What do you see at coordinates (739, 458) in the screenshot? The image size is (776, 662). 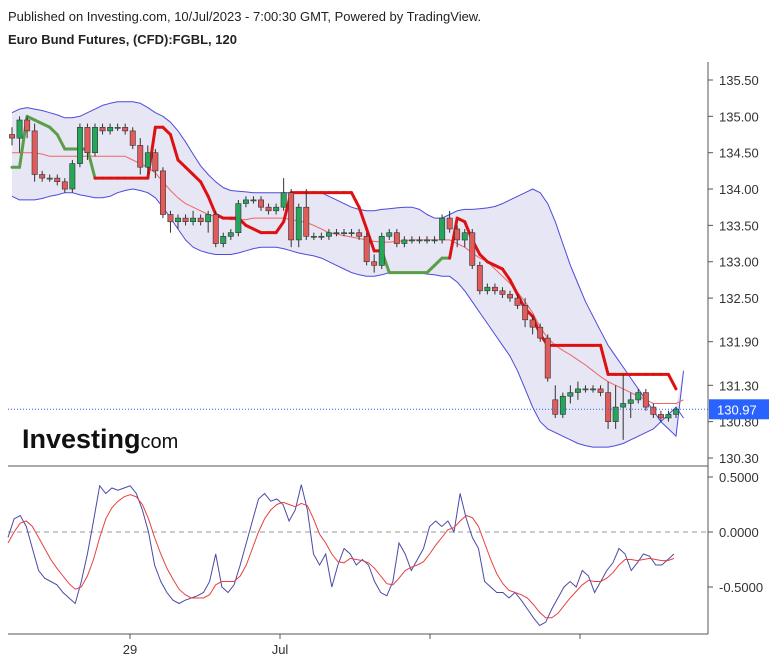 I see `price-tick-label: 130.30` at bounding box center [739, 458].